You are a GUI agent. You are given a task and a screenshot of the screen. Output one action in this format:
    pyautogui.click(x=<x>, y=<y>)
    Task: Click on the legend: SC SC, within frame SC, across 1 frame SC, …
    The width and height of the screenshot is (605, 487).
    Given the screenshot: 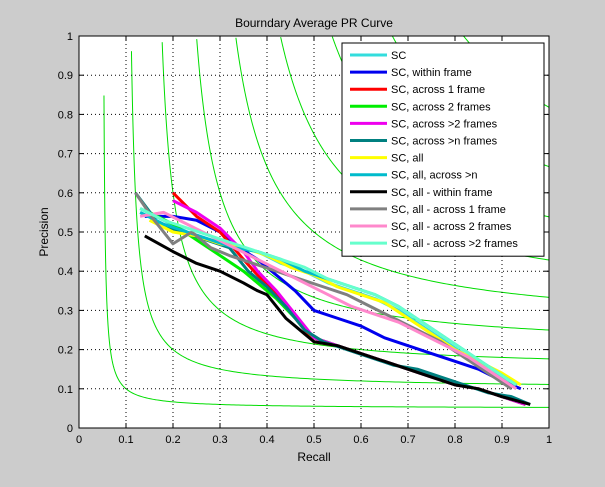 What is the action you would take?
    pyautogui.click(x=443, y=149)
    